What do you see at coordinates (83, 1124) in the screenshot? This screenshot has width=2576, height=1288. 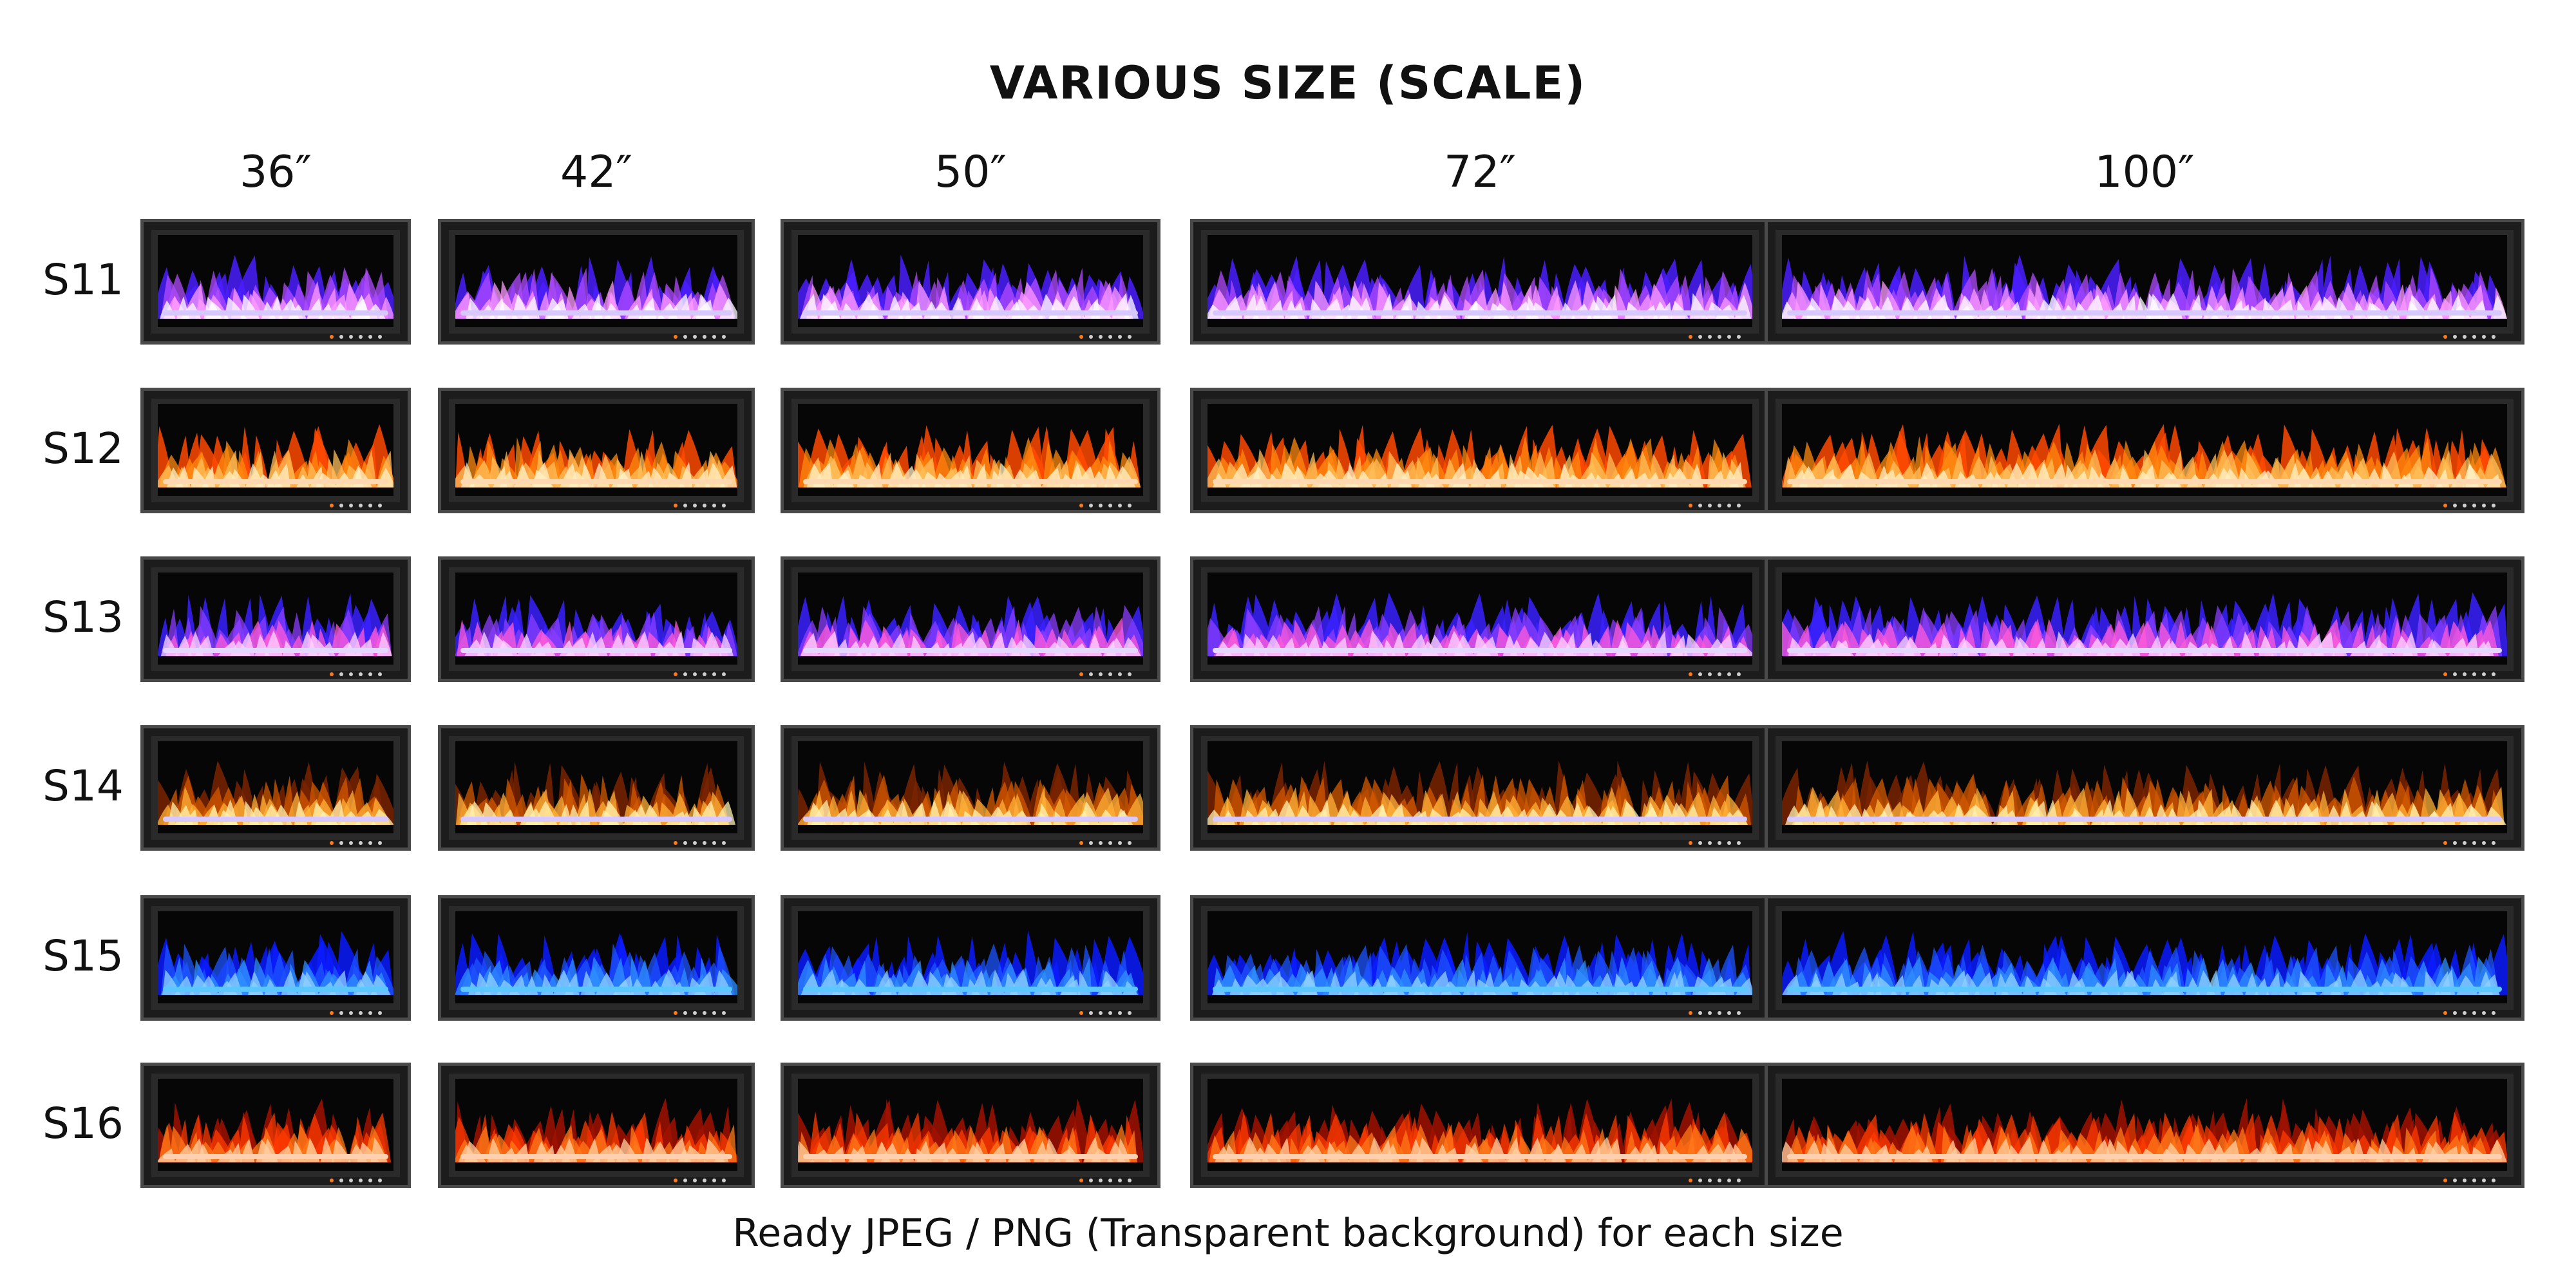 I see `row-label: S16` at bounding box center [83, 1124].